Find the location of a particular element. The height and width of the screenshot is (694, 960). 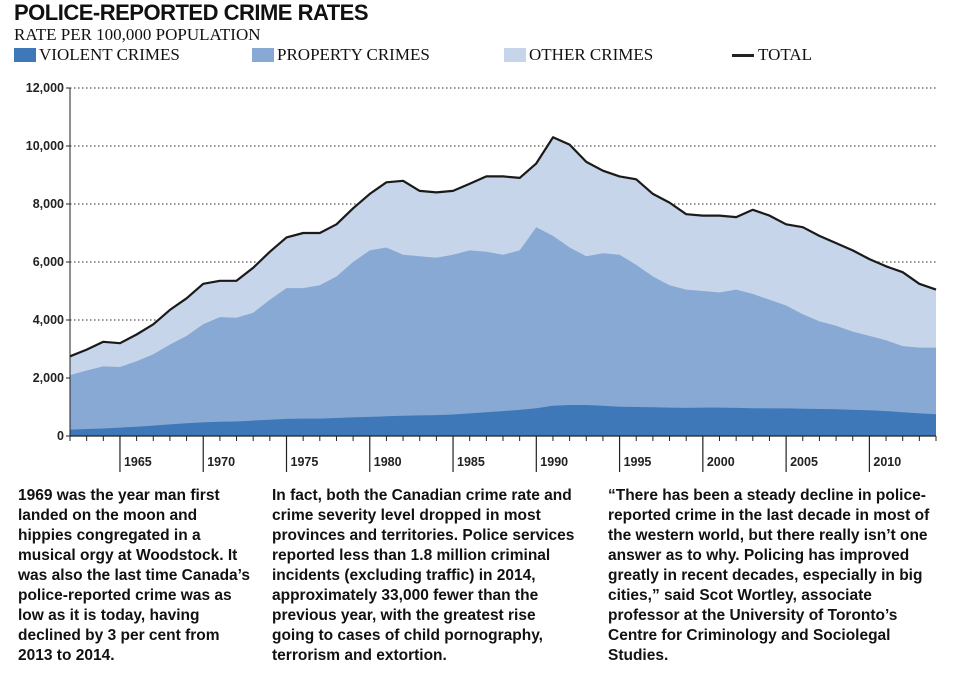

legend-item-total: TOTAL is located at coordinates (772, 55).